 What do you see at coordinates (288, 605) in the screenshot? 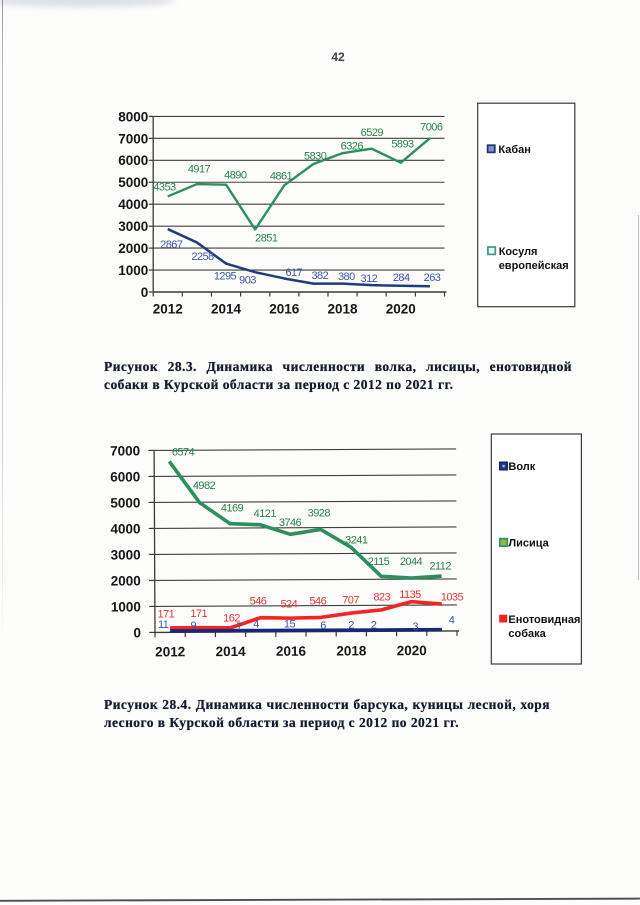
I see `svg-text: 524` at bounding box center [288, 605].